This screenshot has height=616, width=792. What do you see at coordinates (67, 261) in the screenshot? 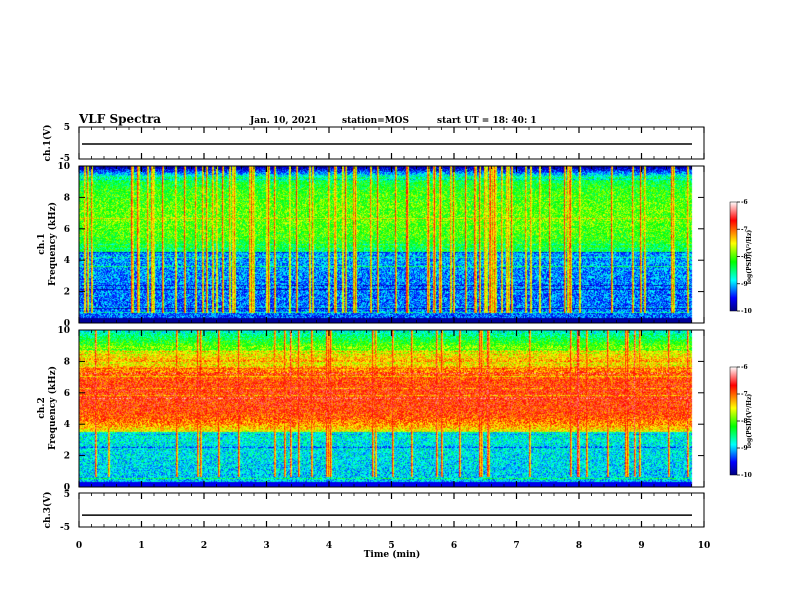
I see `ch1-freq-ytick-label: 4` at bounding box center [67, 261].